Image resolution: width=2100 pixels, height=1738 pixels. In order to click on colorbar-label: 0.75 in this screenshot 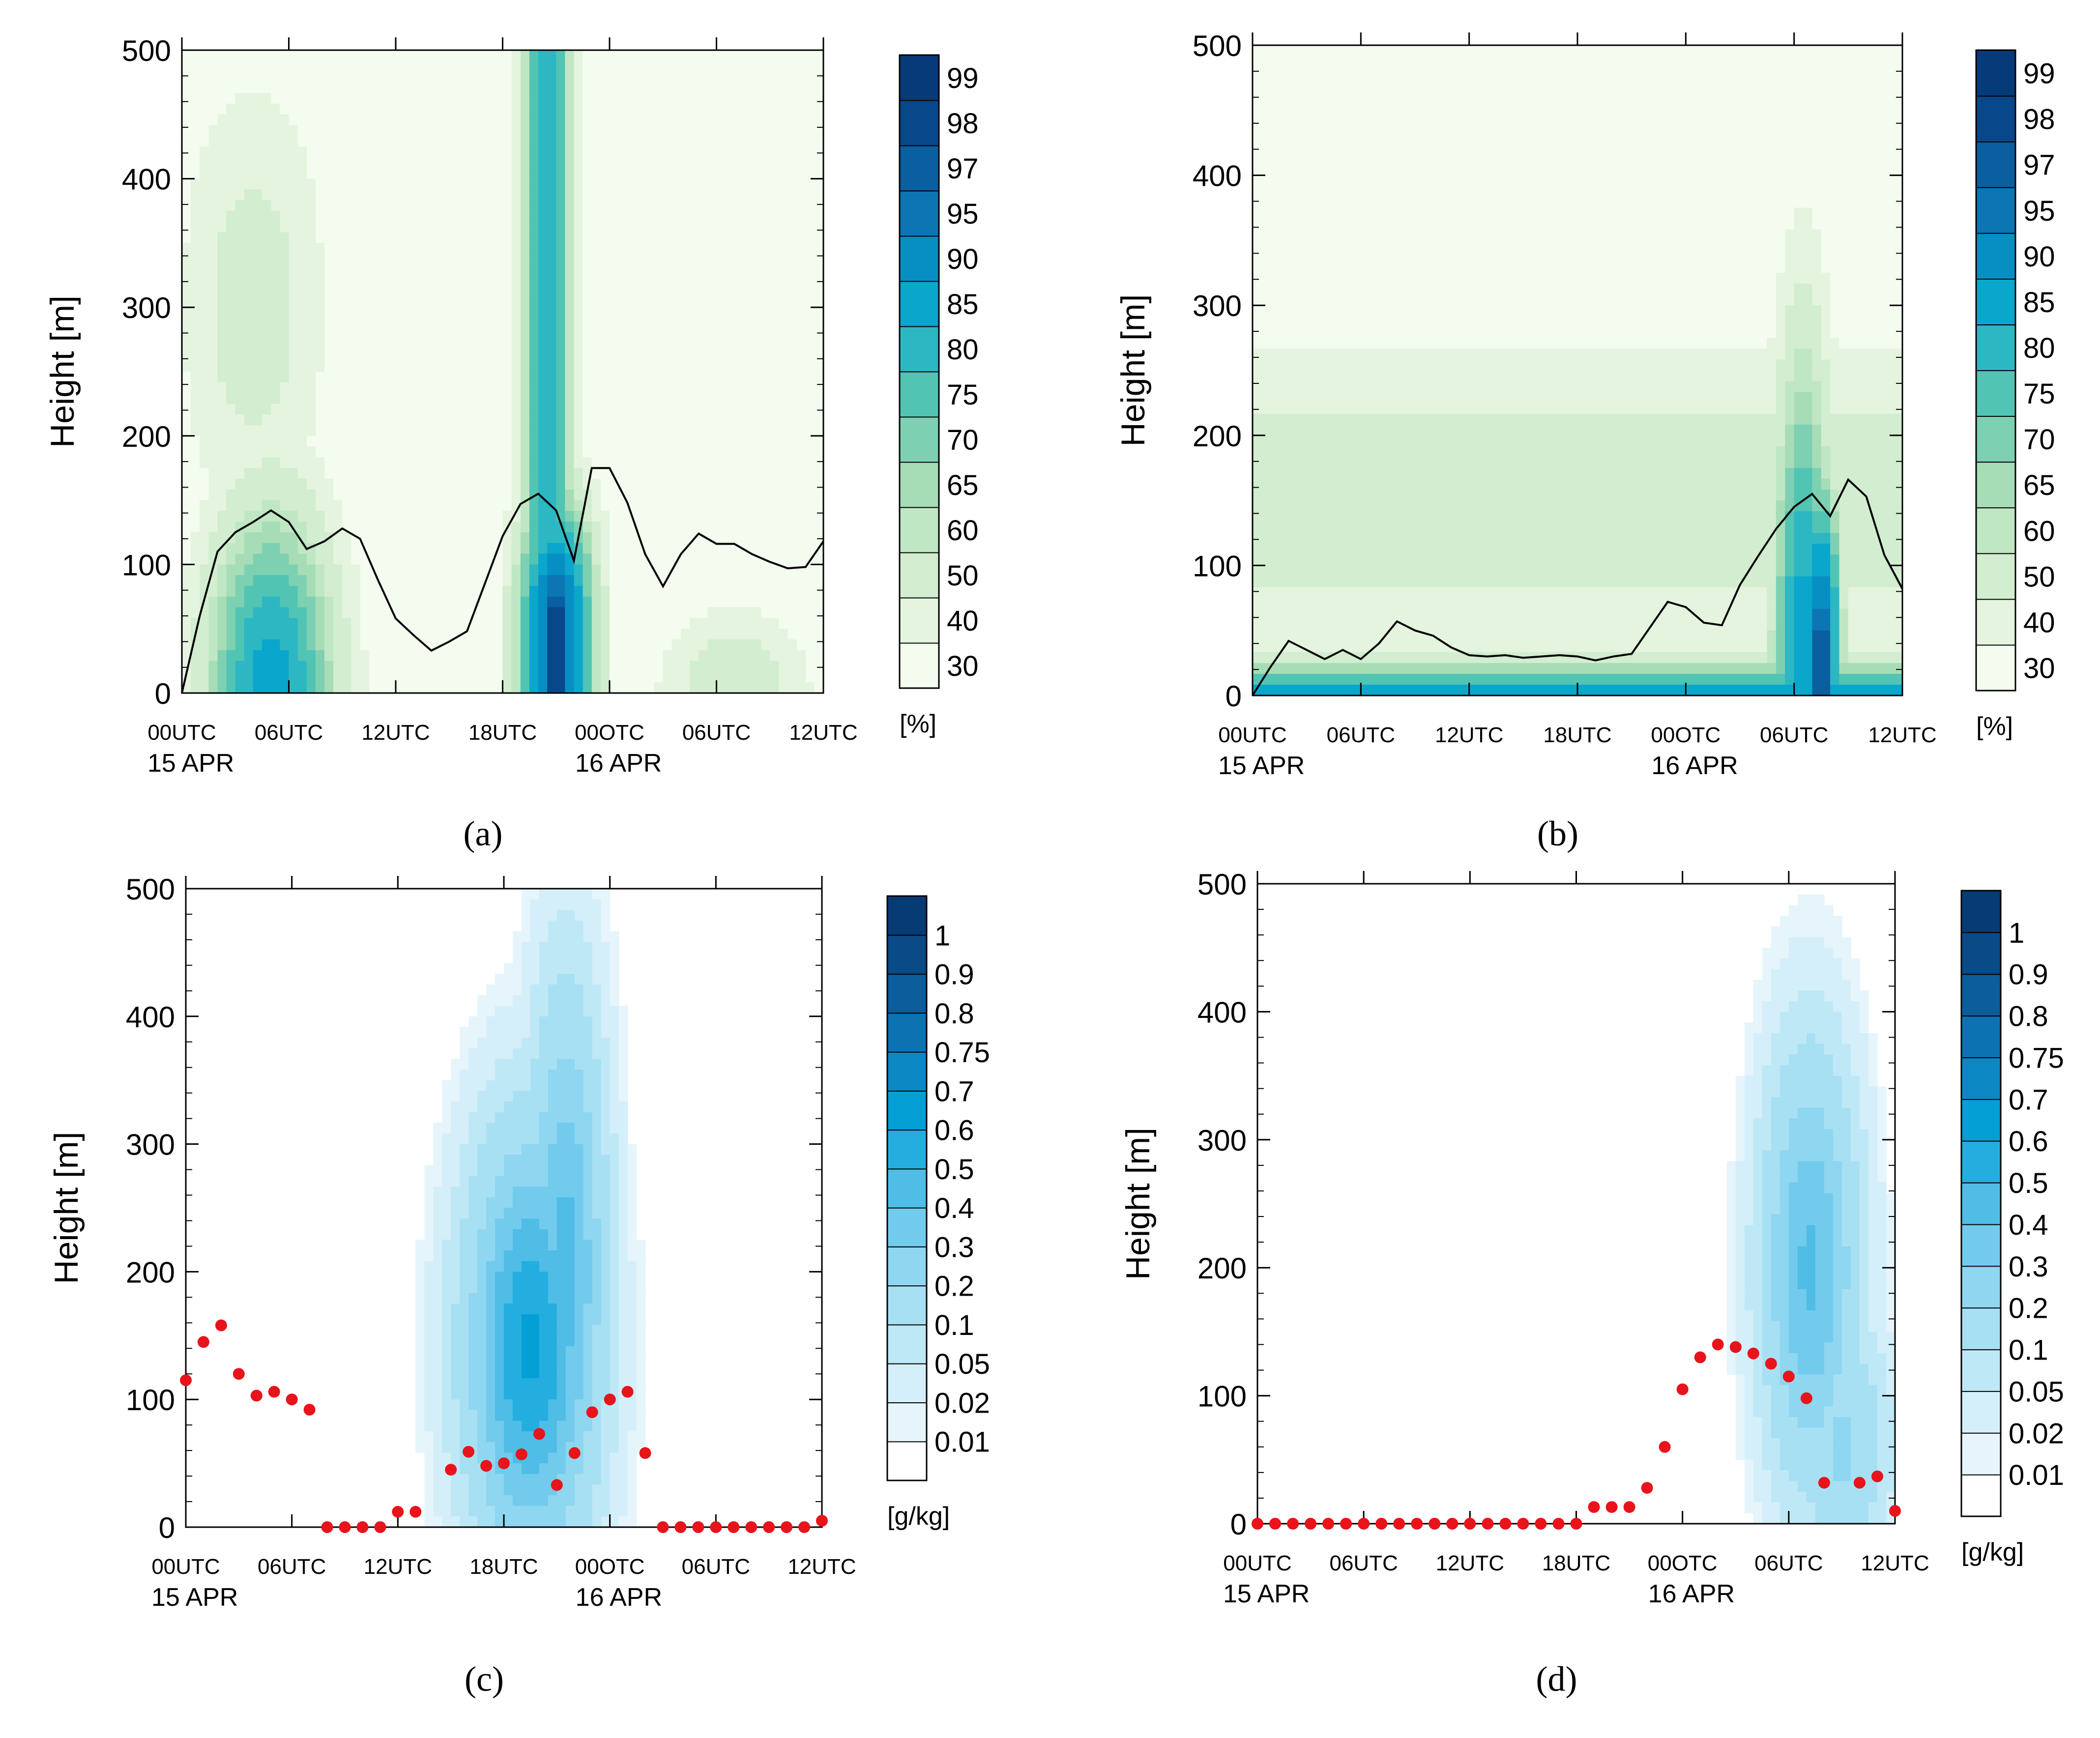, I will do `click(962, 1053)`.